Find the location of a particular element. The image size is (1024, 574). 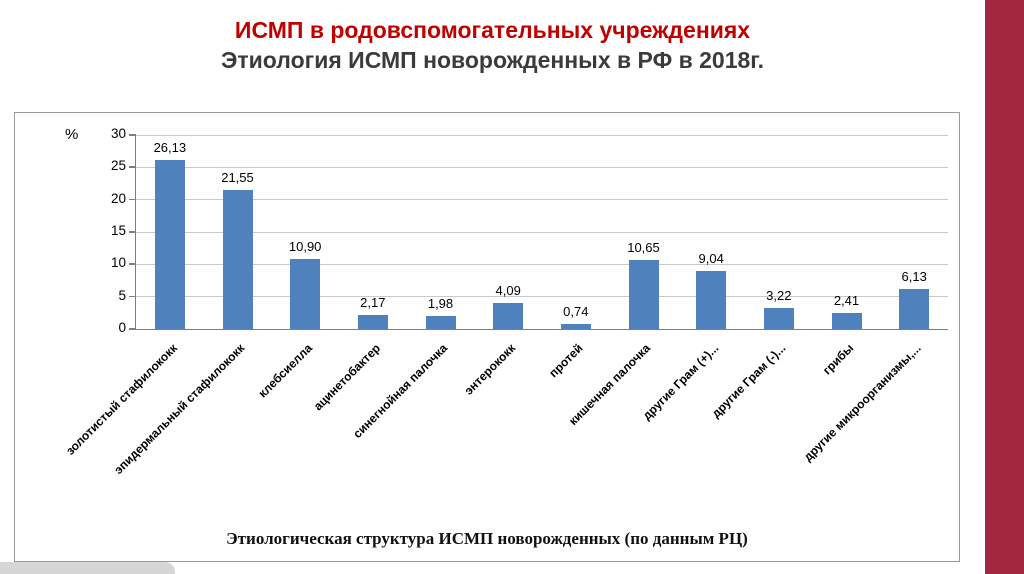

category-label: золотистый стафилококк is located at coordinates (121, 399).